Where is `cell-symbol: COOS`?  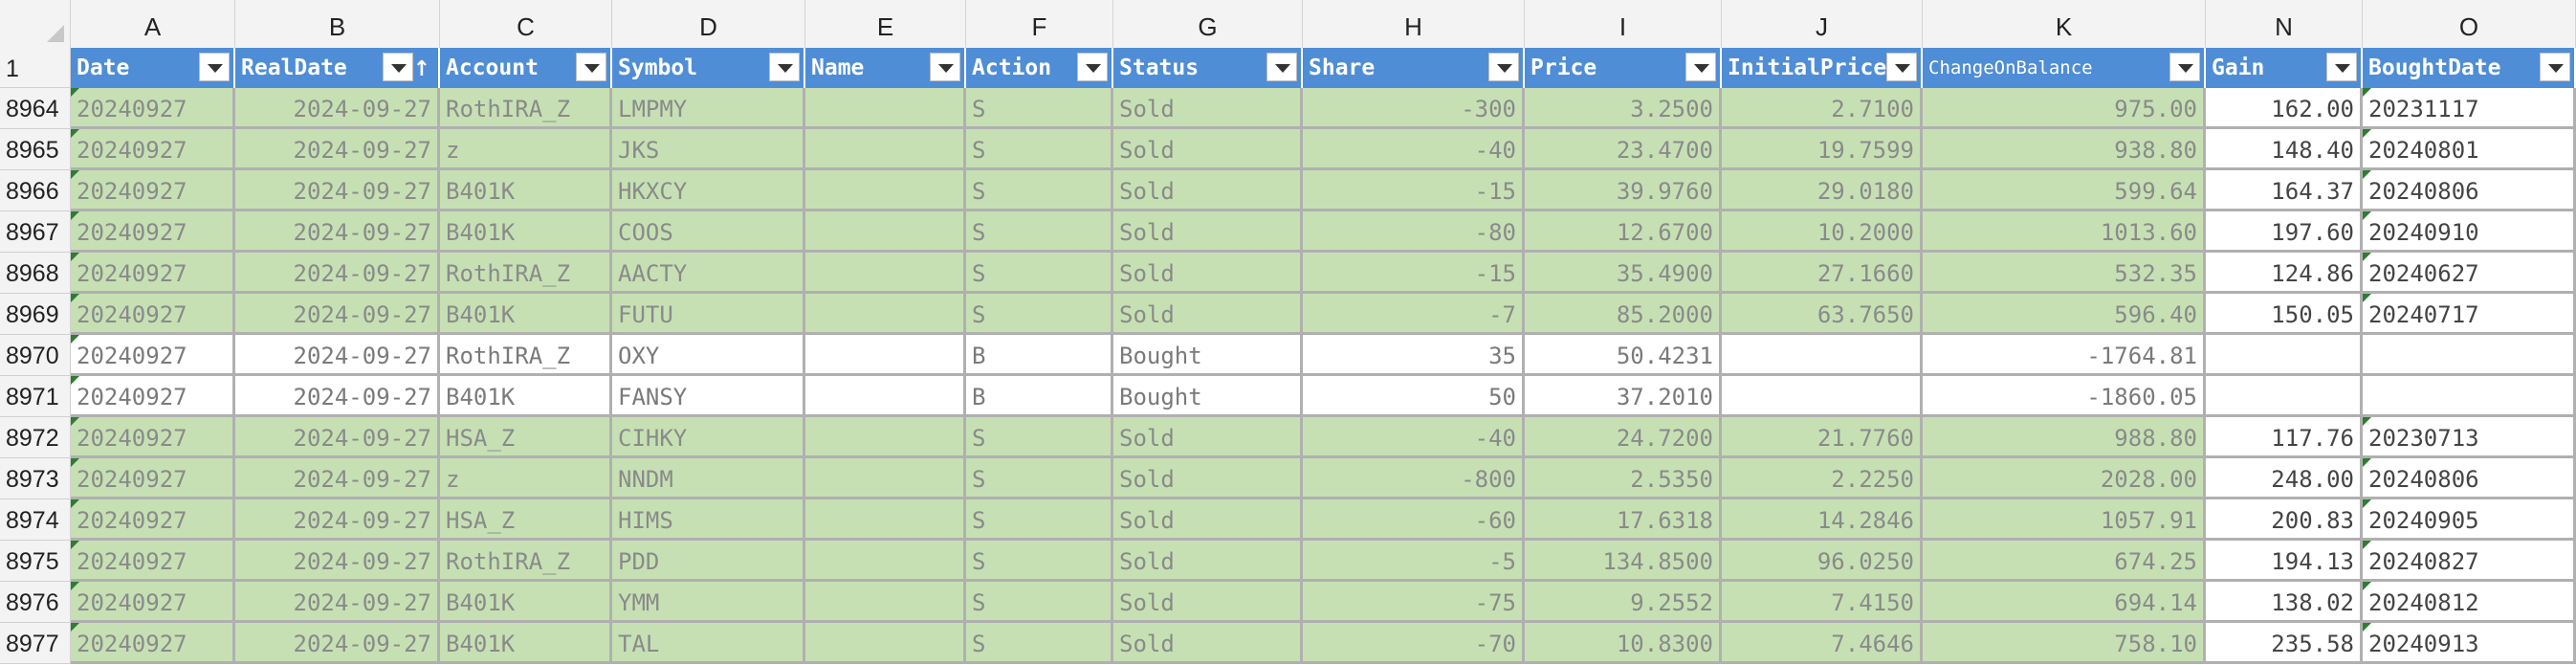
cell-symbol: COOS is located at coordinates (708, 232).